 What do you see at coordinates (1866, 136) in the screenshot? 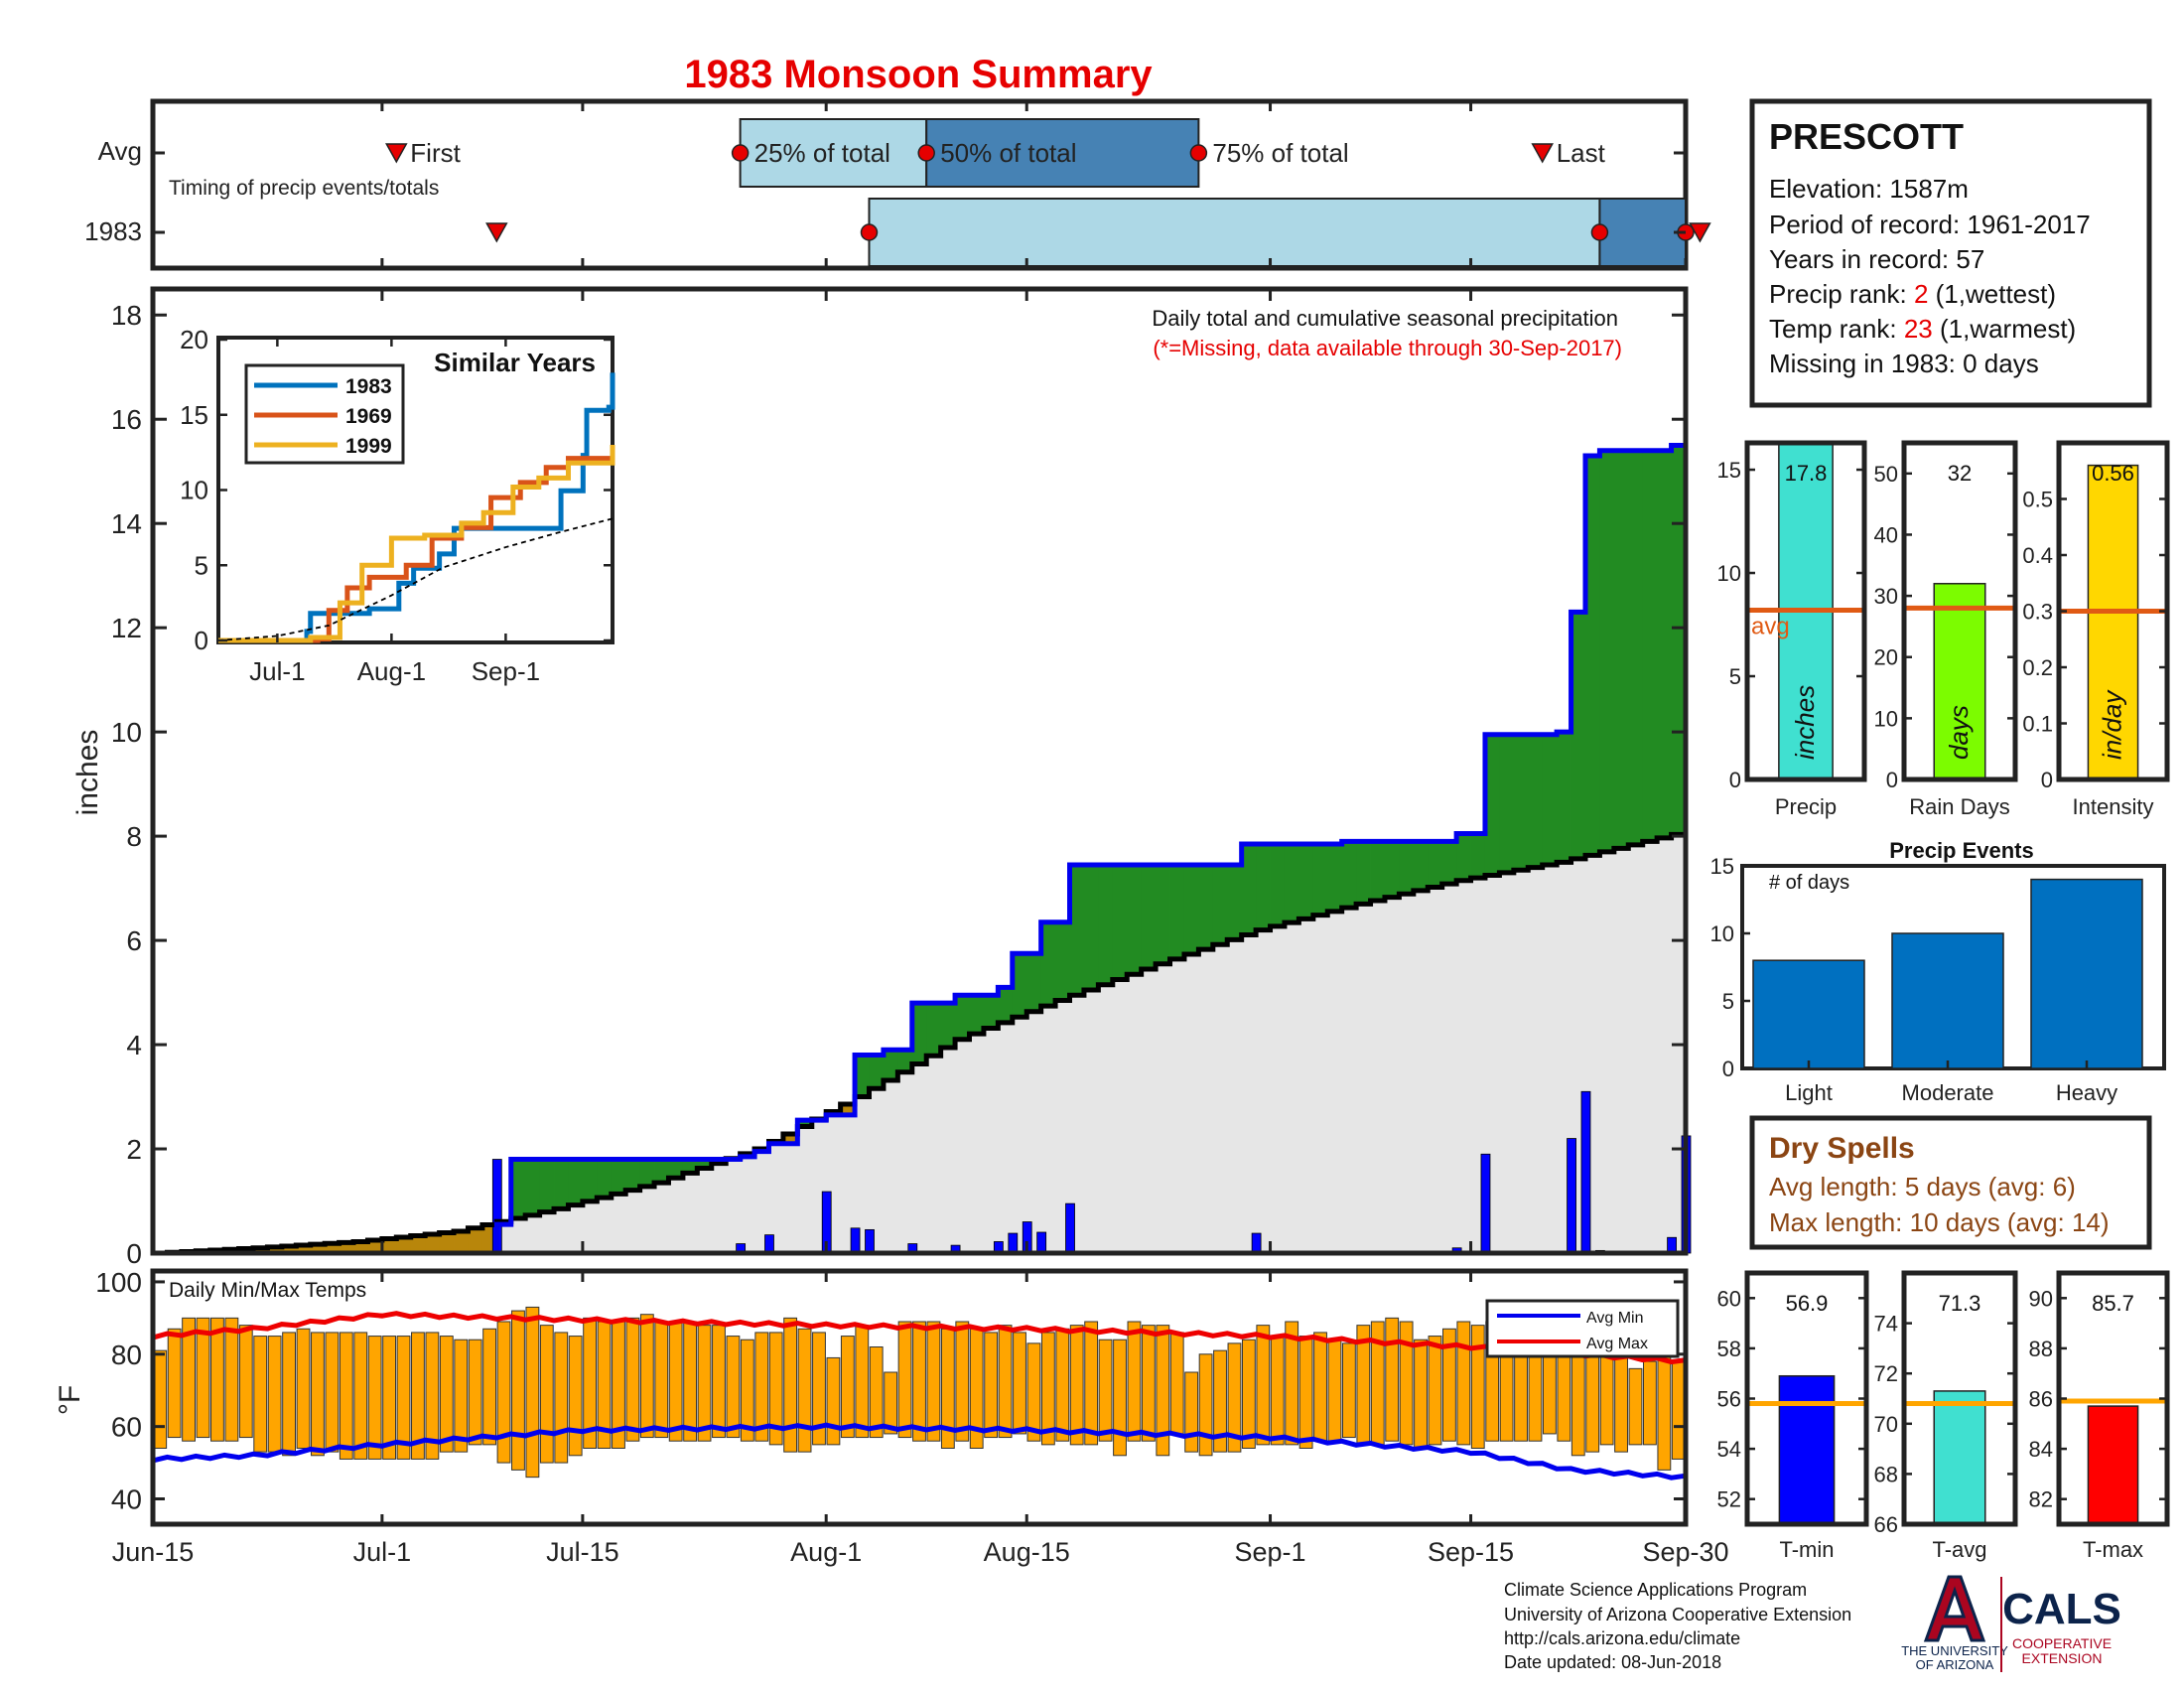
I see `station-name: PRESCOTT` at bounding box center [1866, 136].